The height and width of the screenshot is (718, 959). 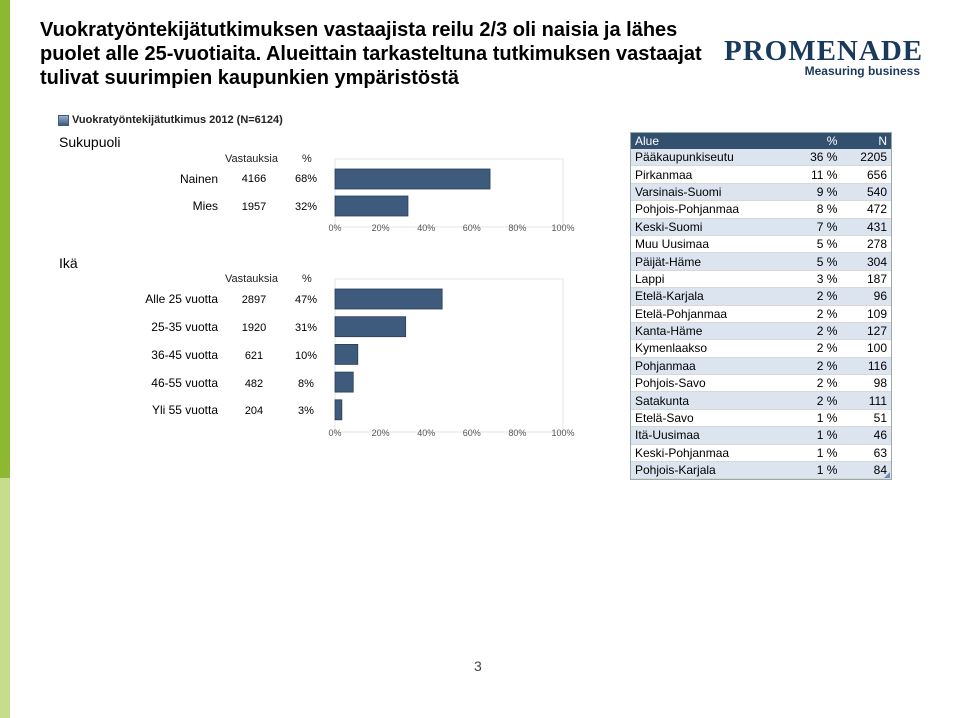 What do you see at coordinates (711, 383) in the screenshot?
I see `region-name-cell: Pohjois-Savo` at bounding box center [711, 383].